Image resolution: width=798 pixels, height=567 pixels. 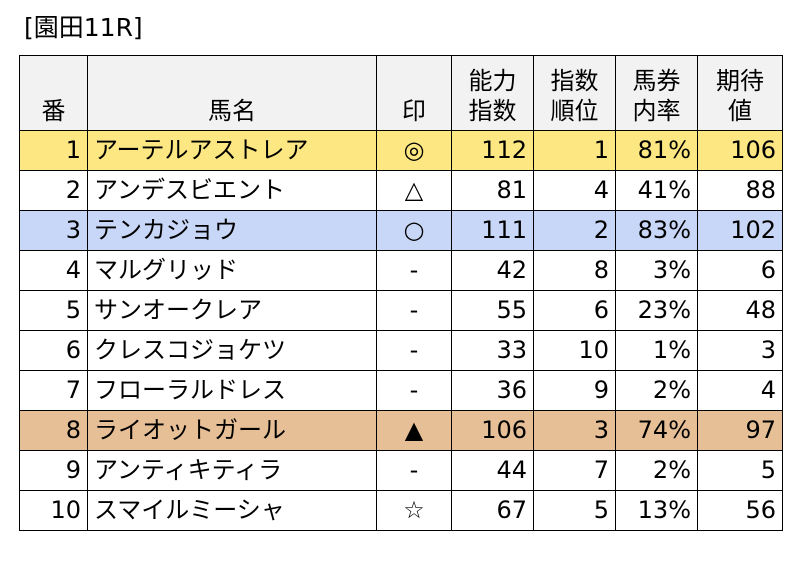 I want to click on cell-number: 7, so click(x=53, y=390).